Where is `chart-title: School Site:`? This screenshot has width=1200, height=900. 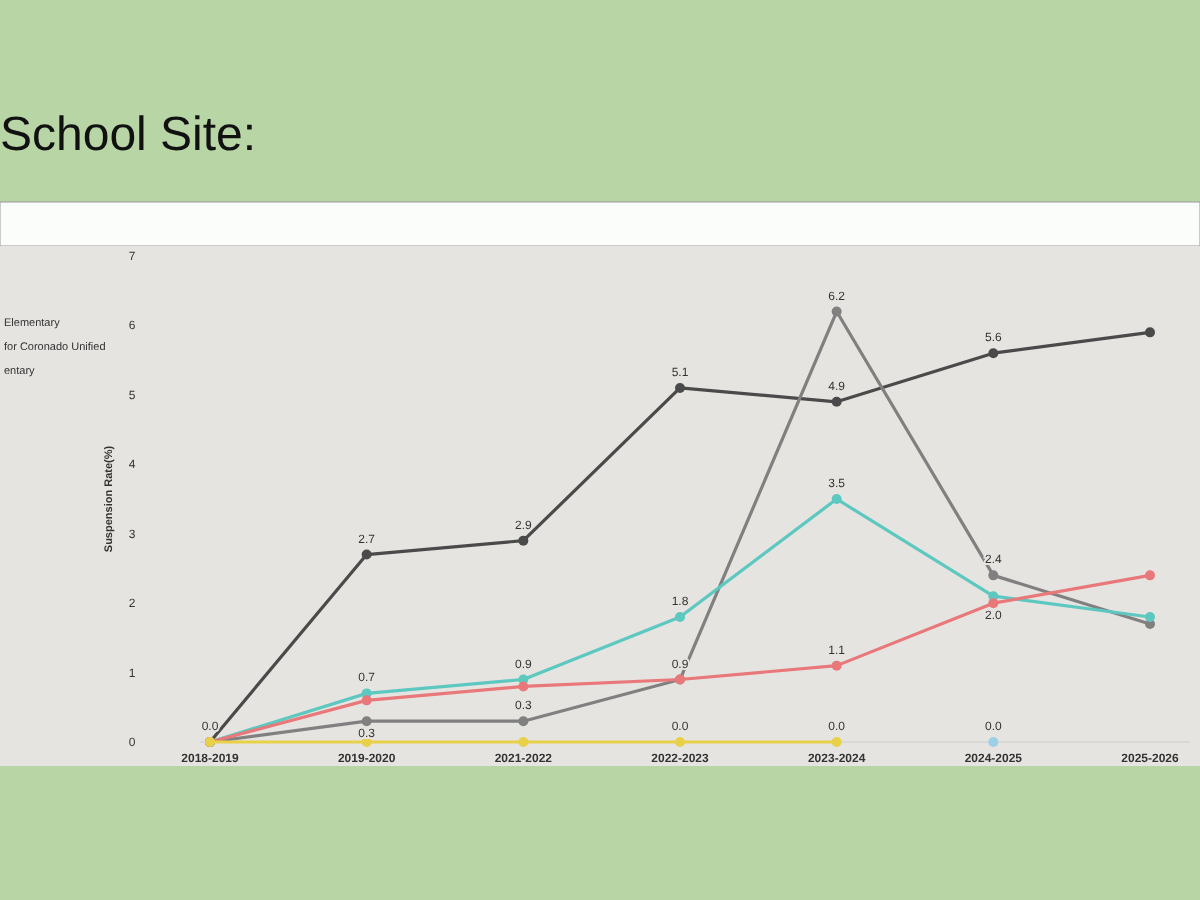 chart-title: School Site: is located at coordinates (128, 135).